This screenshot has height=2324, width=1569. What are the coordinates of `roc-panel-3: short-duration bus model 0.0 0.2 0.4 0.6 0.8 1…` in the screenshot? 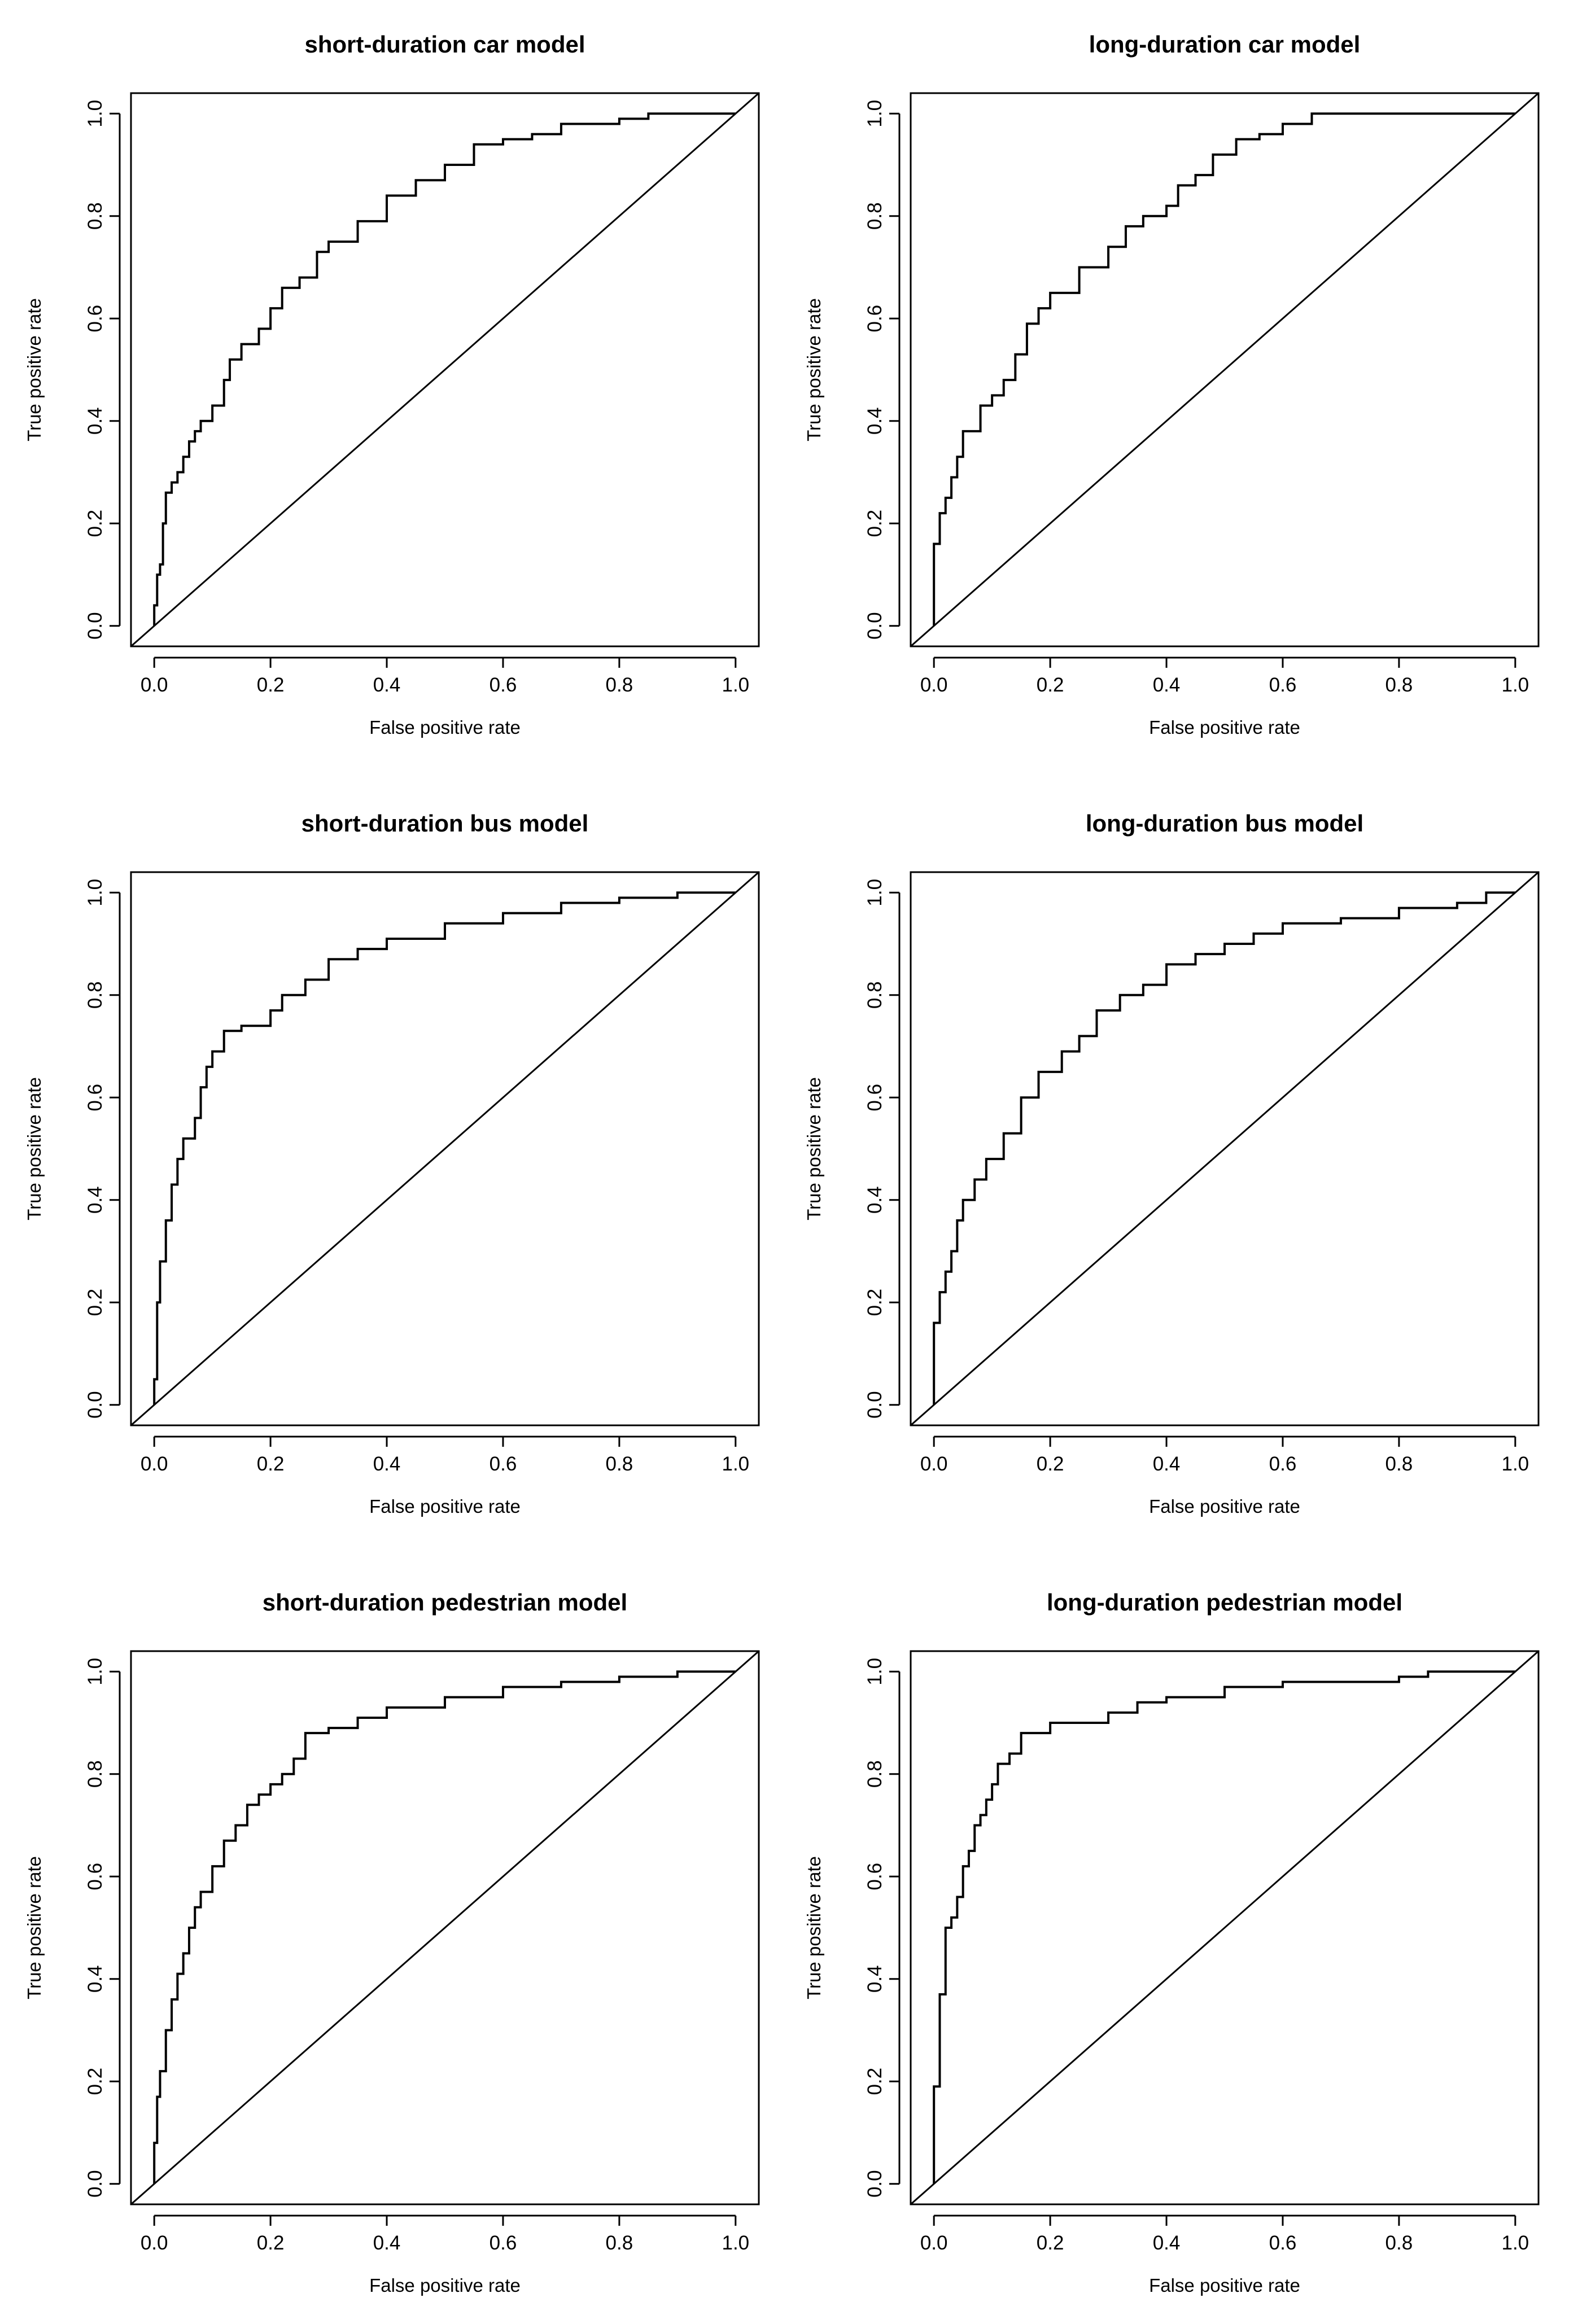 It's located at (392, 1163).